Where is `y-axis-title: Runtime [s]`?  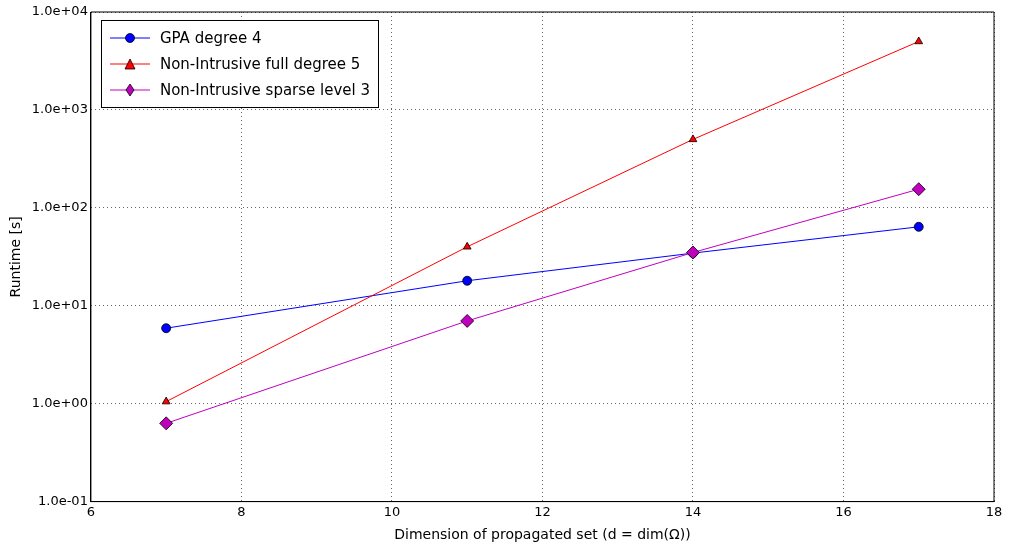 y-axis-title: Runtime [s] is located at coordinates (15, 257).